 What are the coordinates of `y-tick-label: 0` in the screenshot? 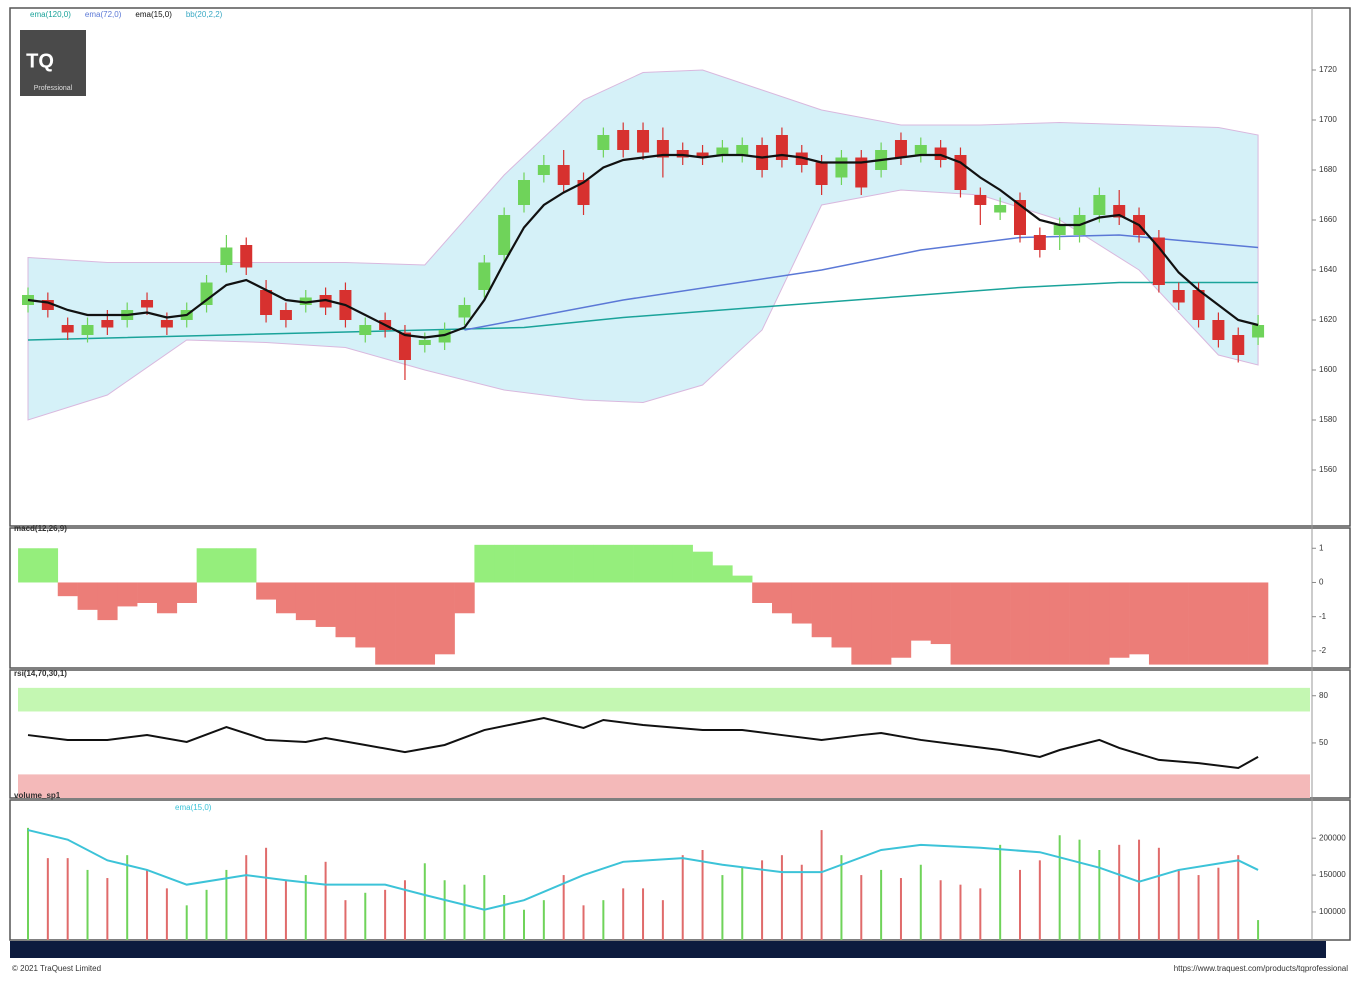 It's located at (1321, 582).